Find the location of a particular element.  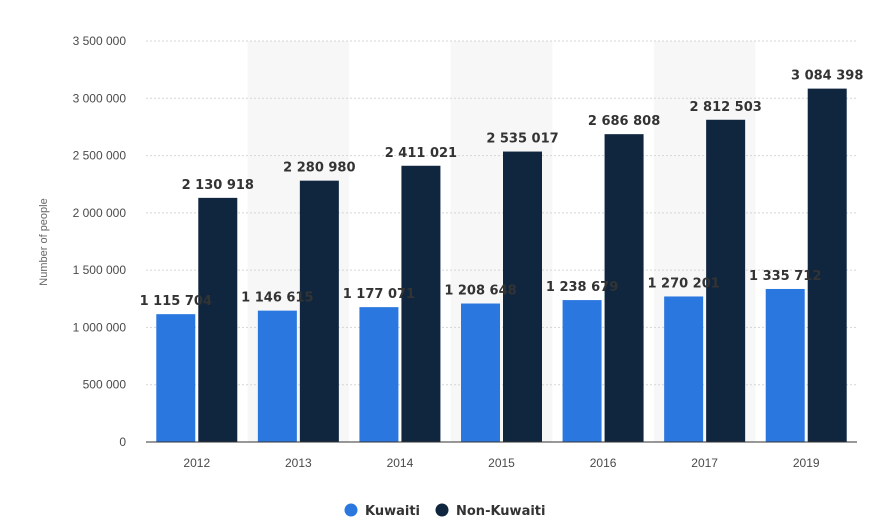

y-tick-label: 2 000 000 is located at coordinates (100, 213).